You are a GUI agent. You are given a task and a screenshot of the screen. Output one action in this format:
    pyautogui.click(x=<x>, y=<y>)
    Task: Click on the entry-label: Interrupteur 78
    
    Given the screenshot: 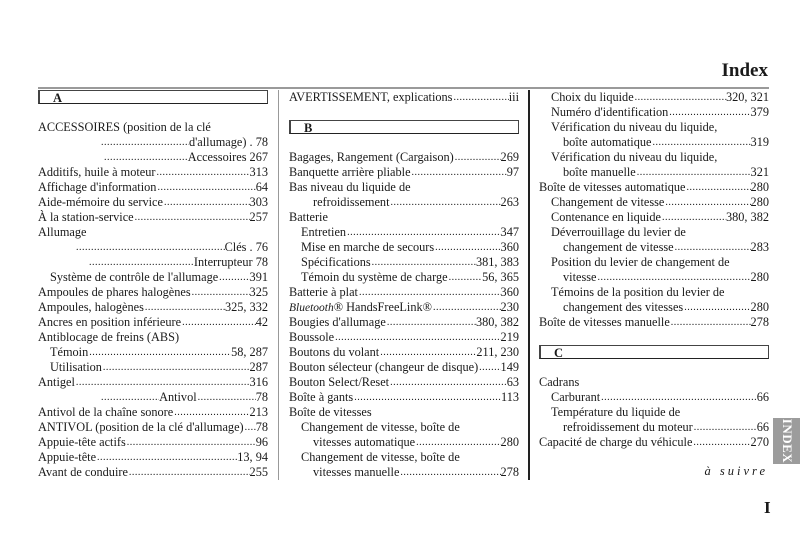 What is the action you would take?
    pyautogui.click(x=230, y=262)
    